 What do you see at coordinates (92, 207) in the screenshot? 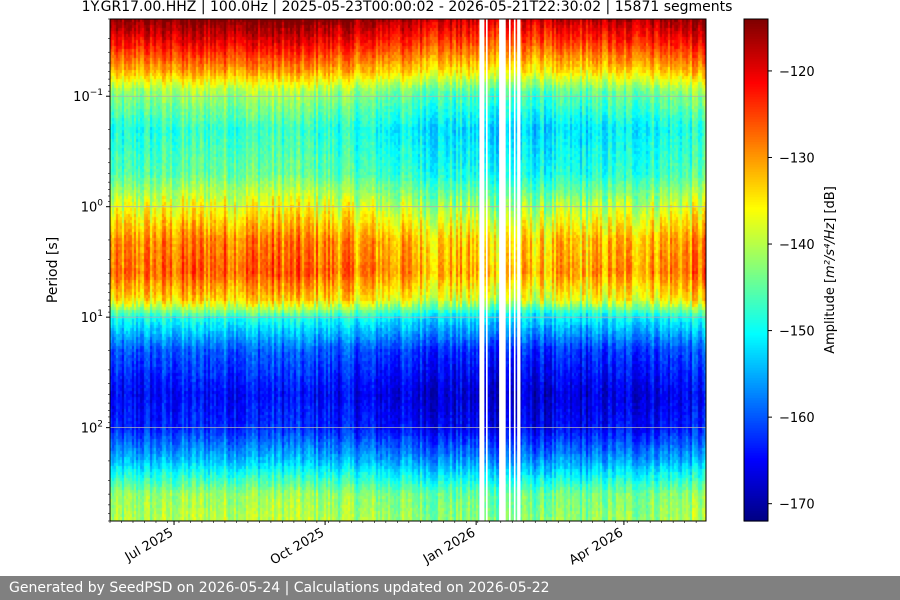
I see `y-tick-label: 100` at bounding box center [92, 207].